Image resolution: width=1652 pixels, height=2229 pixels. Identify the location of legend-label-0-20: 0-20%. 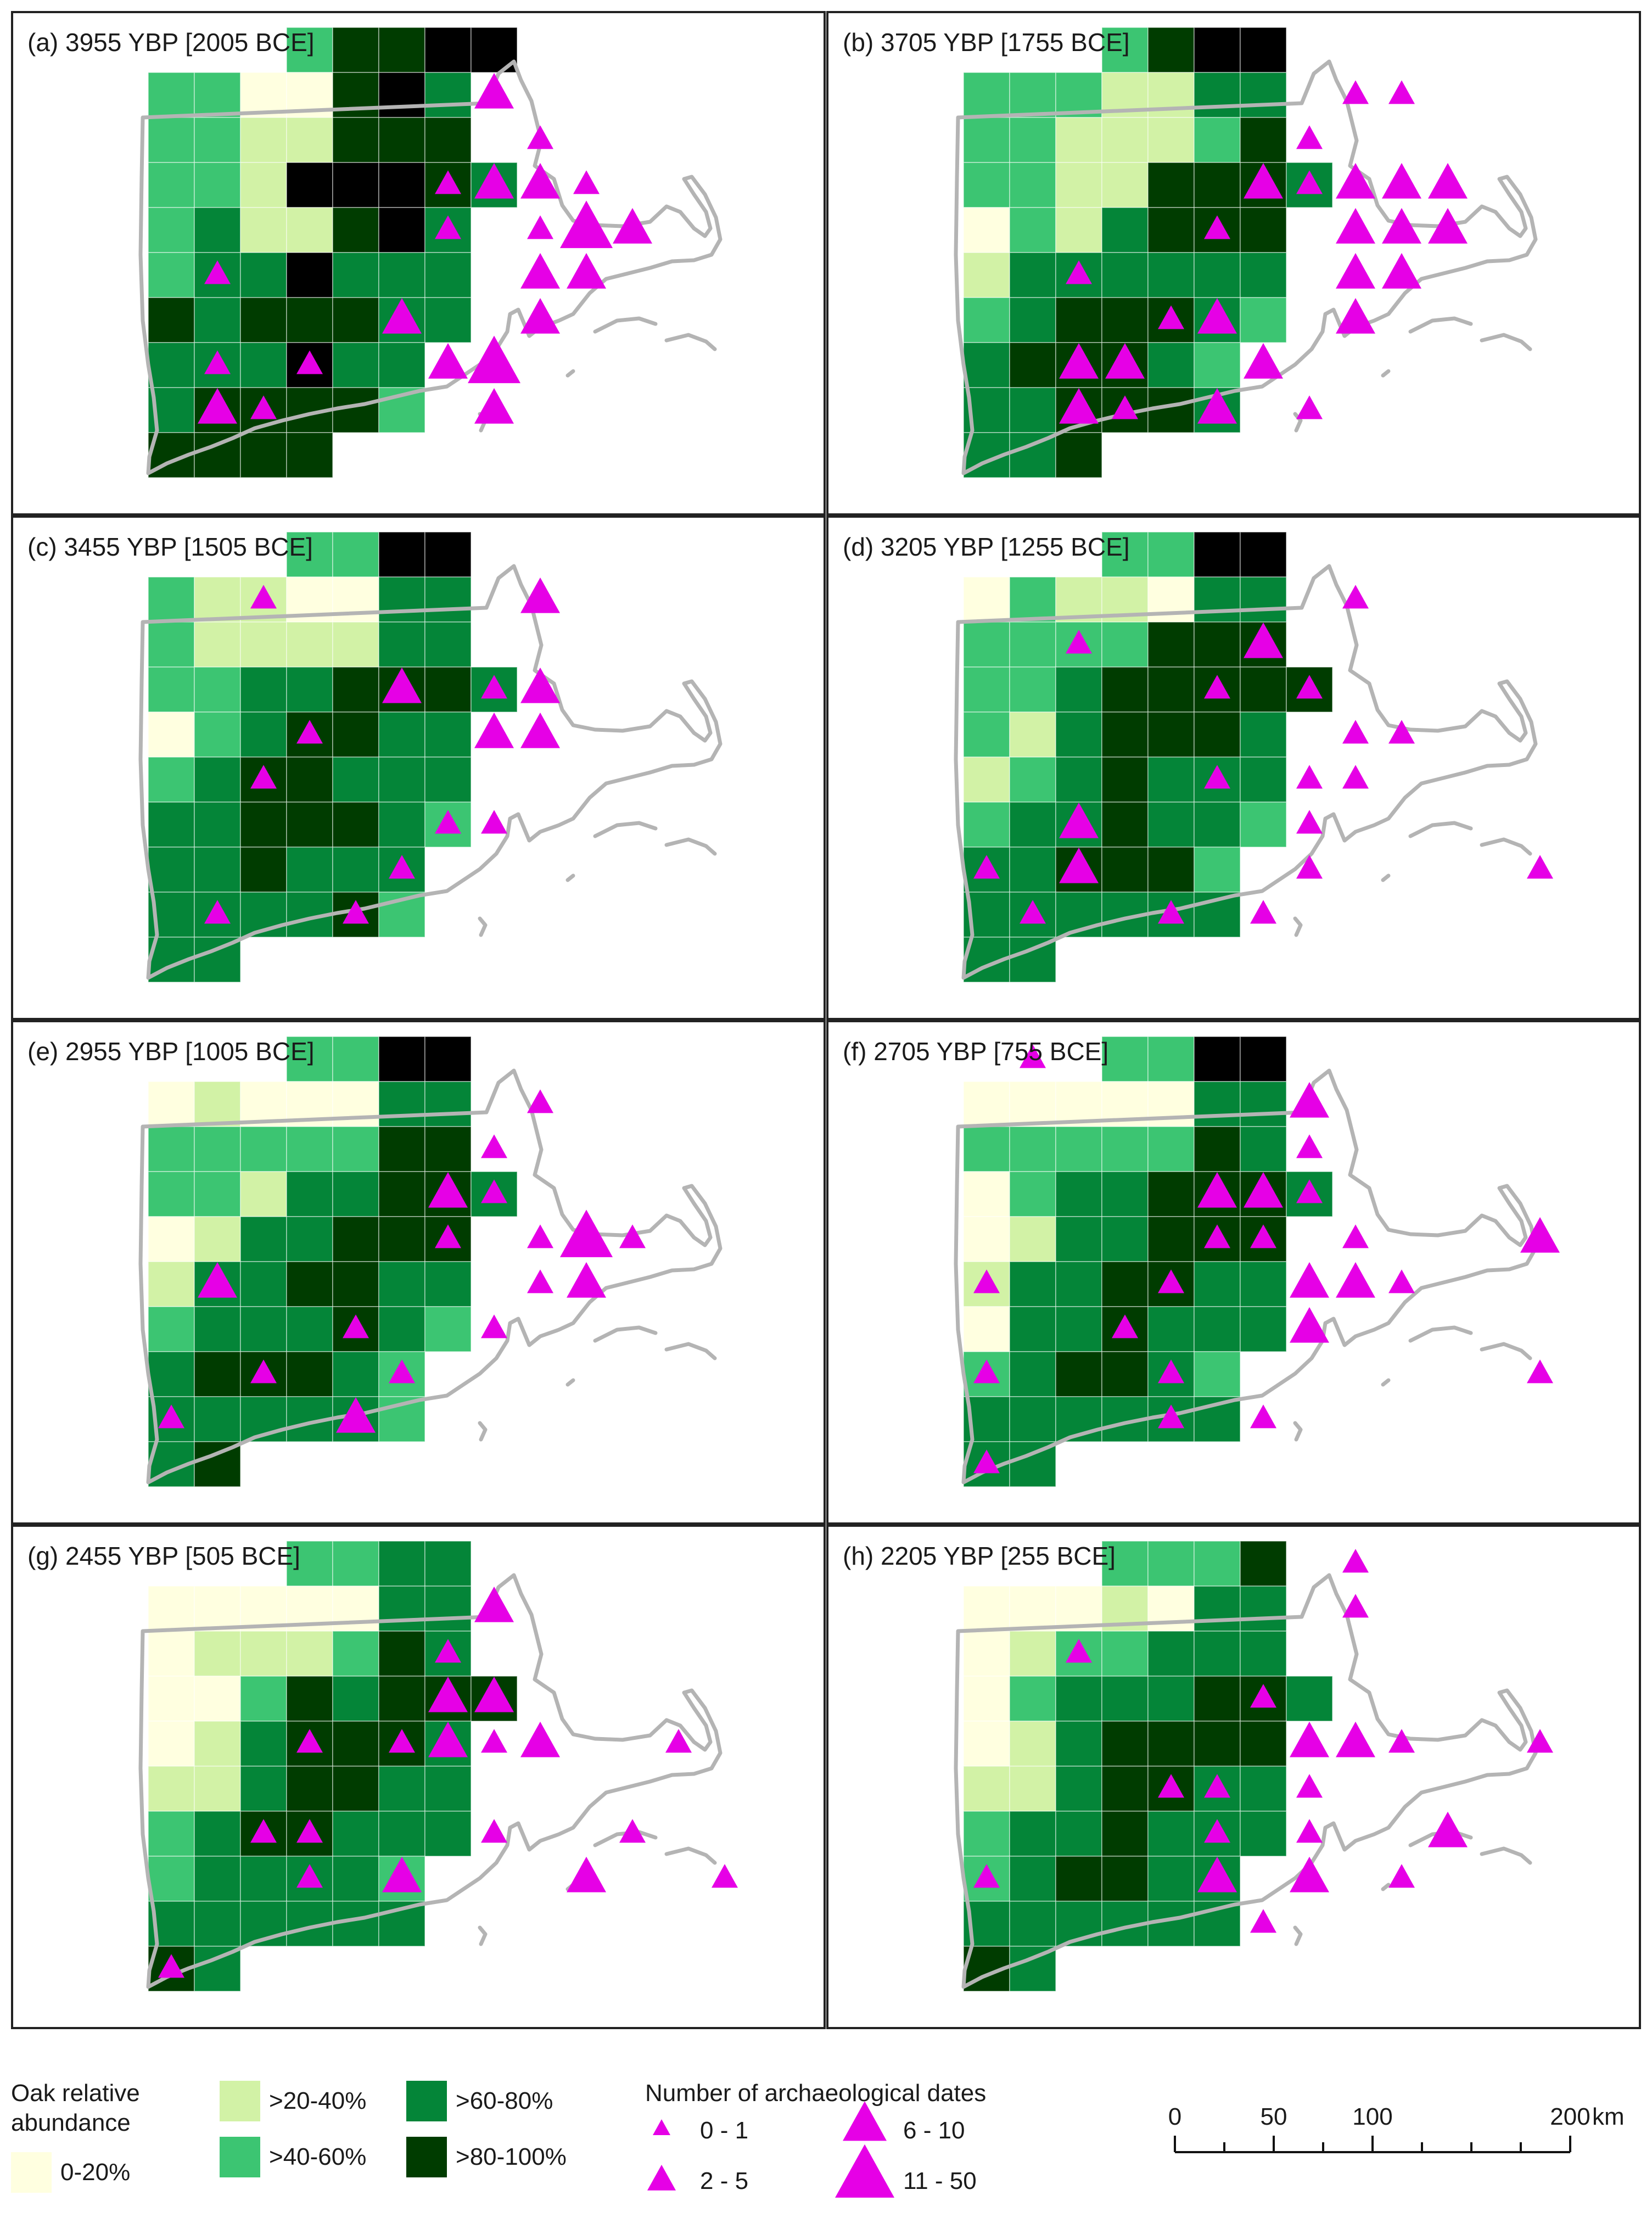
(95, 2172).